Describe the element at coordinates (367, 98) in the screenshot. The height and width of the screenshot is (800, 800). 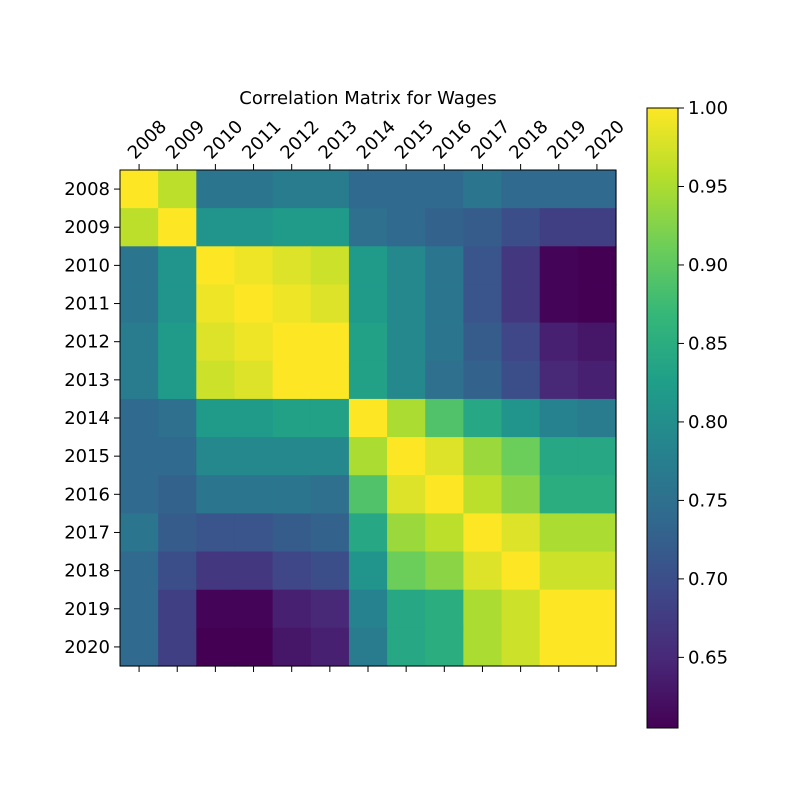
I see `chart-title: Correlation Matrix for Wages` at that location.